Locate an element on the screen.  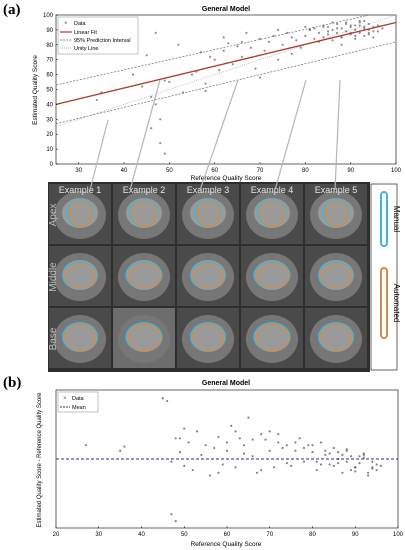
y-tick-label: 60 is located at coordinates (49, 76).